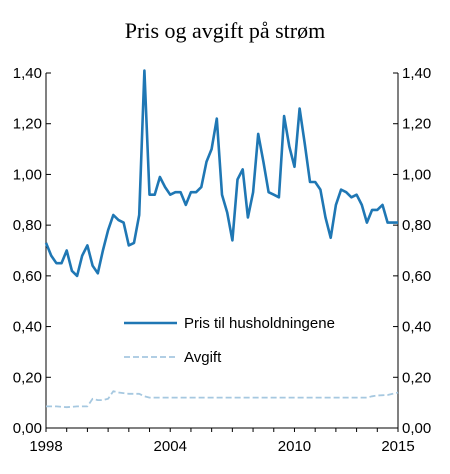  Describe the element at coordinates (170, 446) in the screenshot. I see `x-tick-label: 2004` at that location.